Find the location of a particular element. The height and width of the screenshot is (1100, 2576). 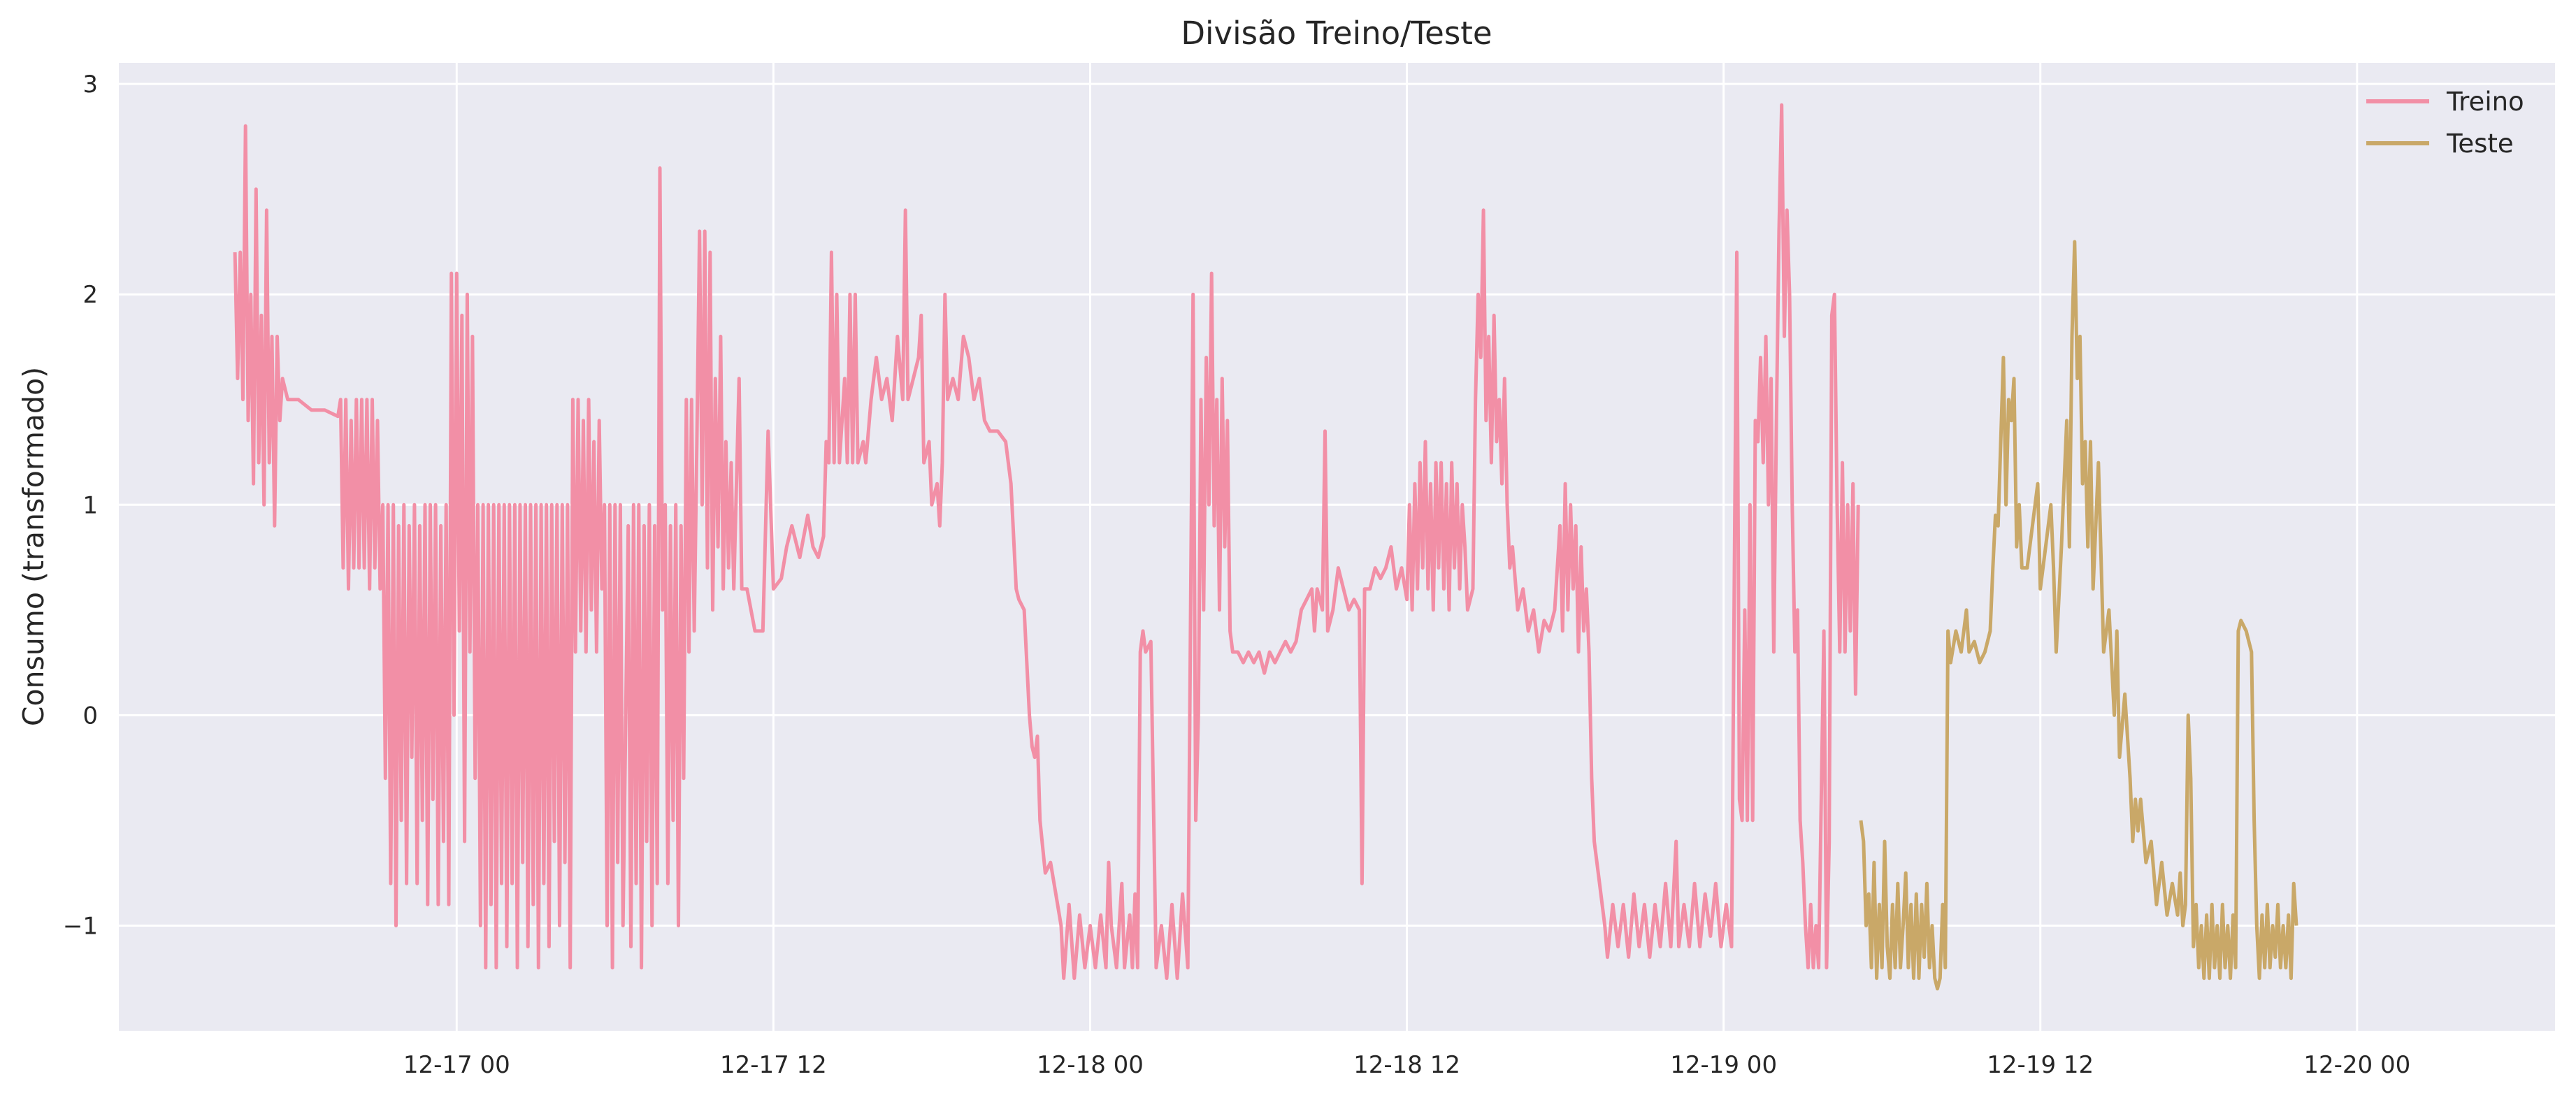

y-tick-label: 2 is located at coordinates (90, 295).